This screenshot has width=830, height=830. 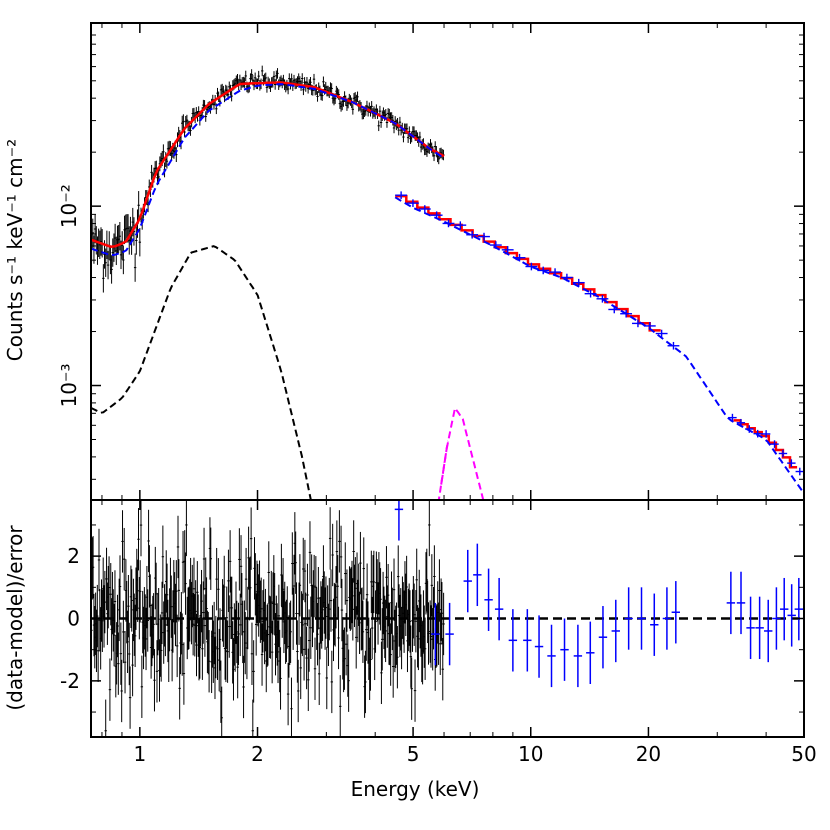 I want to click on x-tick-label: 5, so click(x=413, y=754).